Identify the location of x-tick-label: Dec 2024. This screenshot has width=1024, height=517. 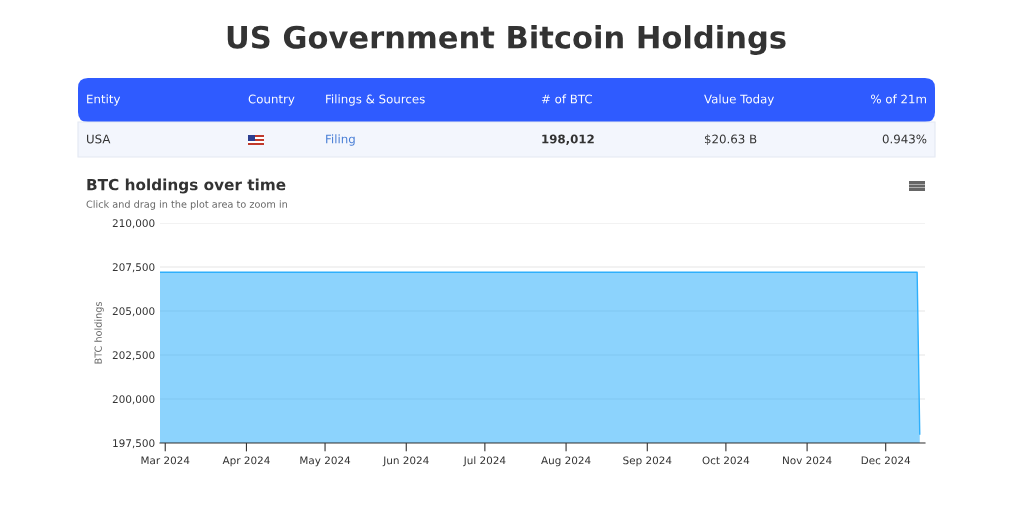
(886, 460).